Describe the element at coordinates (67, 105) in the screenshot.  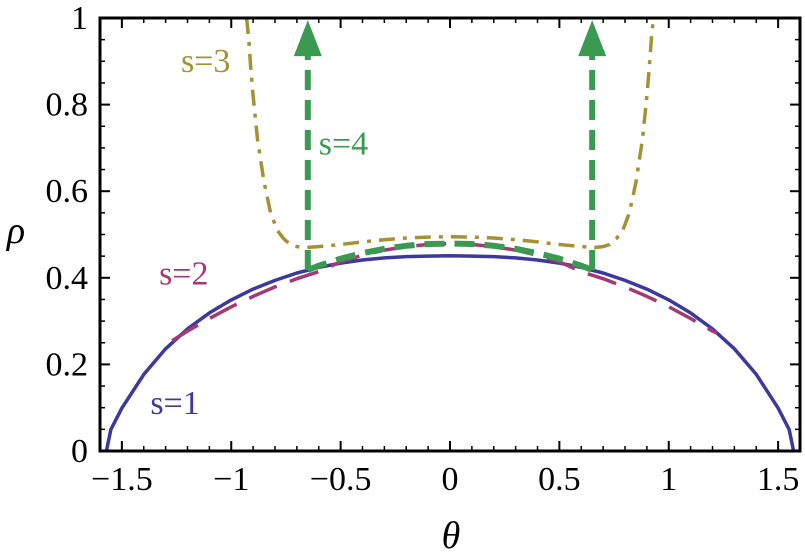
I see `y-tick-label: 0.8` at that location.